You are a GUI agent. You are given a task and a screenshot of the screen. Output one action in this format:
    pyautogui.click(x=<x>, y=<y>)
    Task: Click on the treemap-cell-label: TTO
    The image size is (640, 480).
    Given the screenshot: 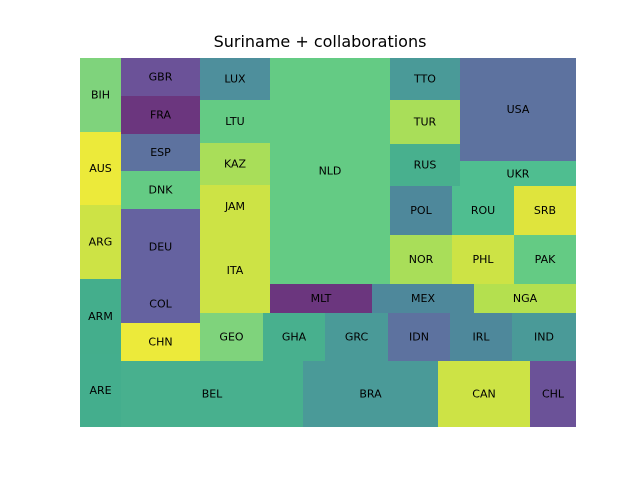 What is the action you would take?
    pyautogui.click(x=424, y=79)
    